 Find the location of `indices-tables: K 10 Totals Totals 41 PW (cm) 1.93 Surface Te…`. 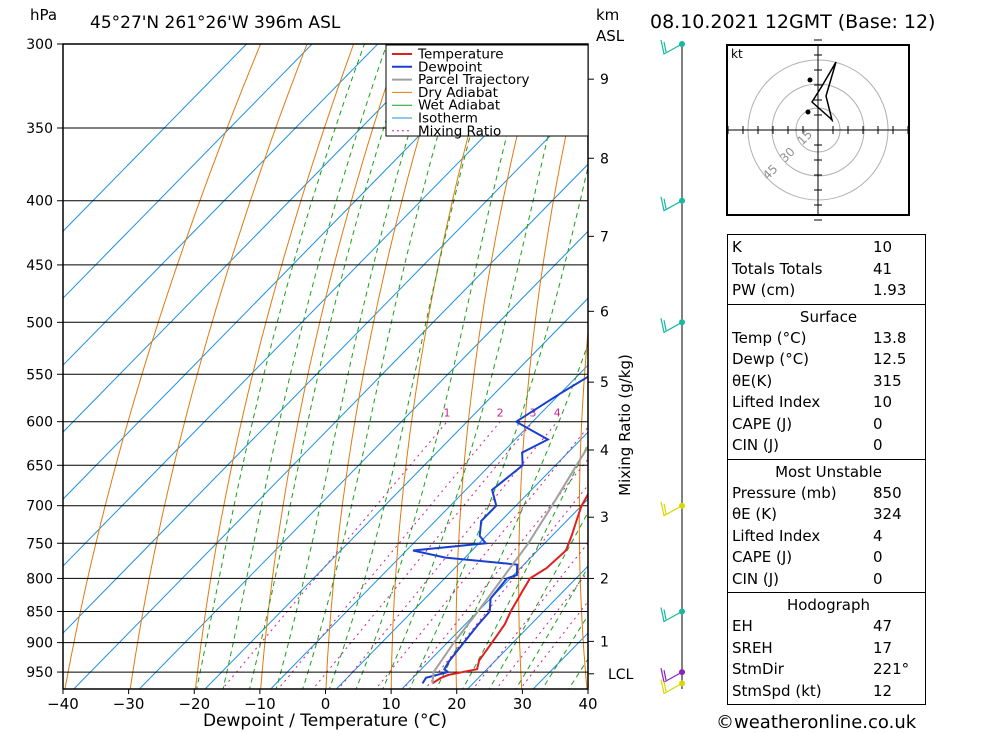

indices-tables: K 10 Totals Totals 41 PW (cm) 1.93 Surface Te… is located at coordinates (826, 469).